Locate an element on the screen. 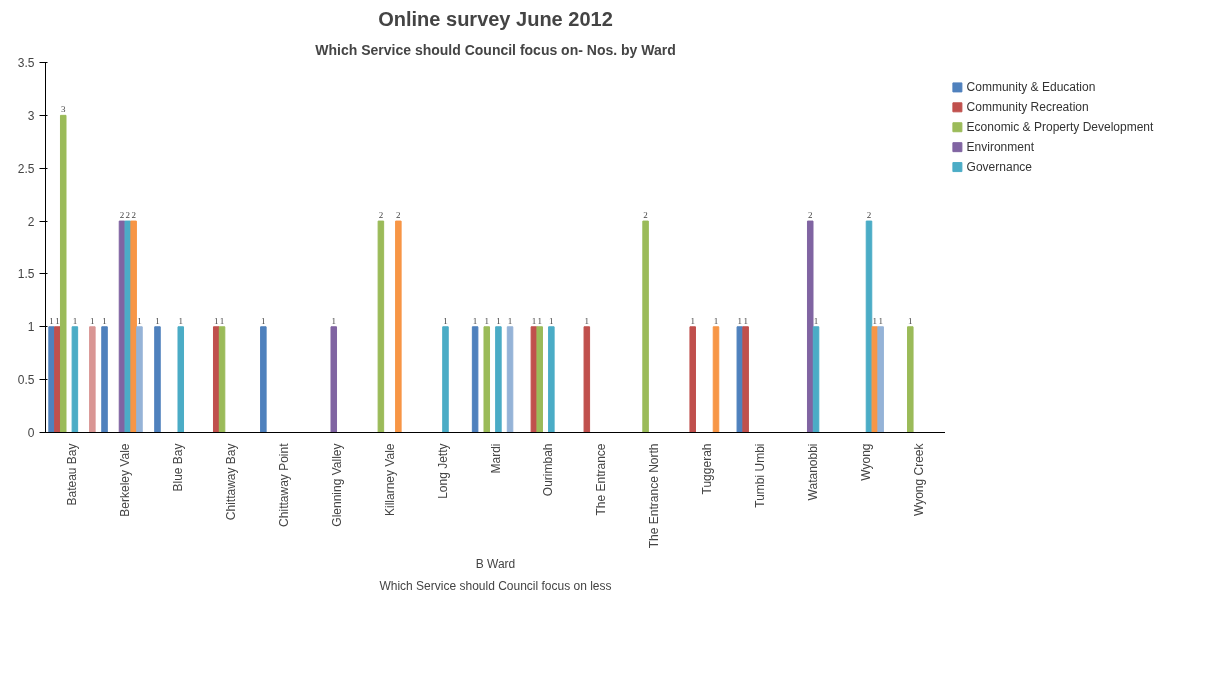 Image resolution: width=1208 pixels, height=675 pixels. legend-label: Environment is located at coordinates (1000, 147).